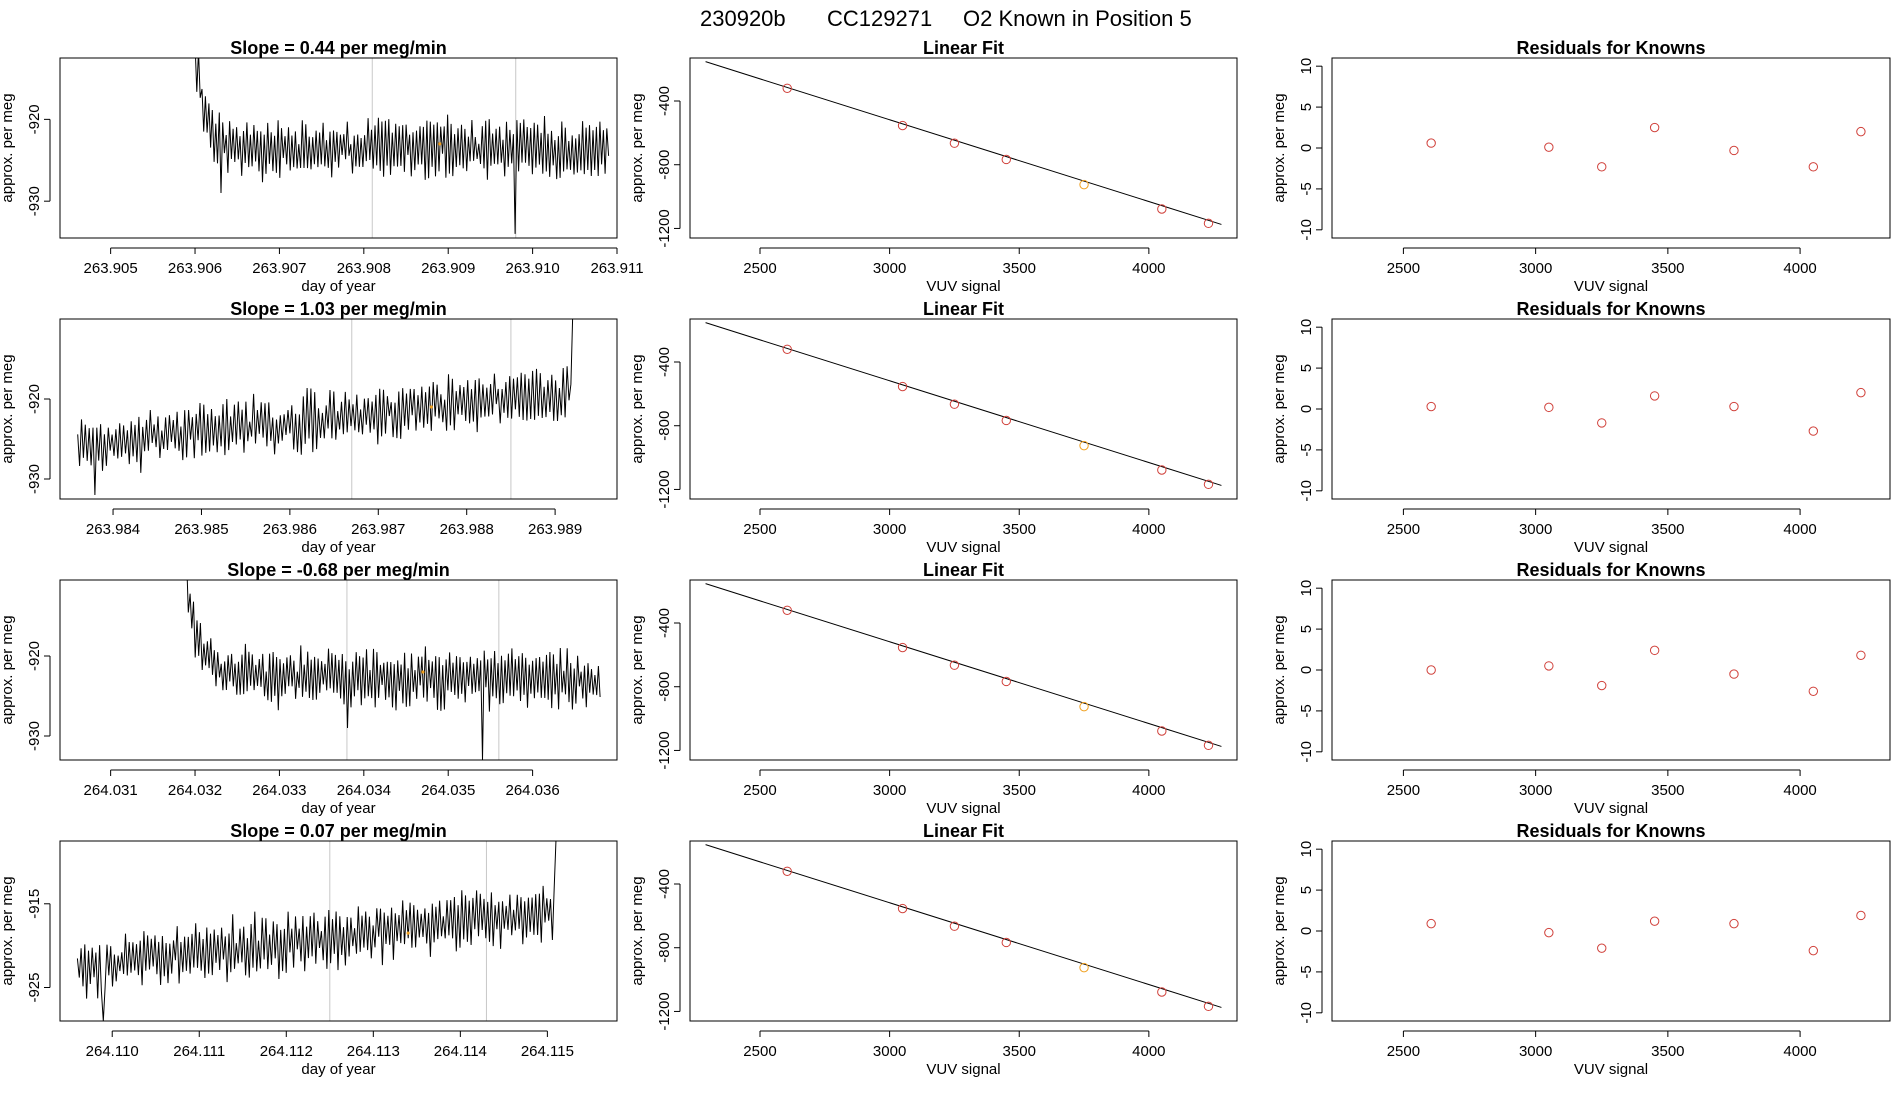 This screenshot has height=1100, width=1900. What do you see at coordinates (378, 529) in the screenshot?
I see `x-tick-label: 263.987` at bounding box center [378, 529].